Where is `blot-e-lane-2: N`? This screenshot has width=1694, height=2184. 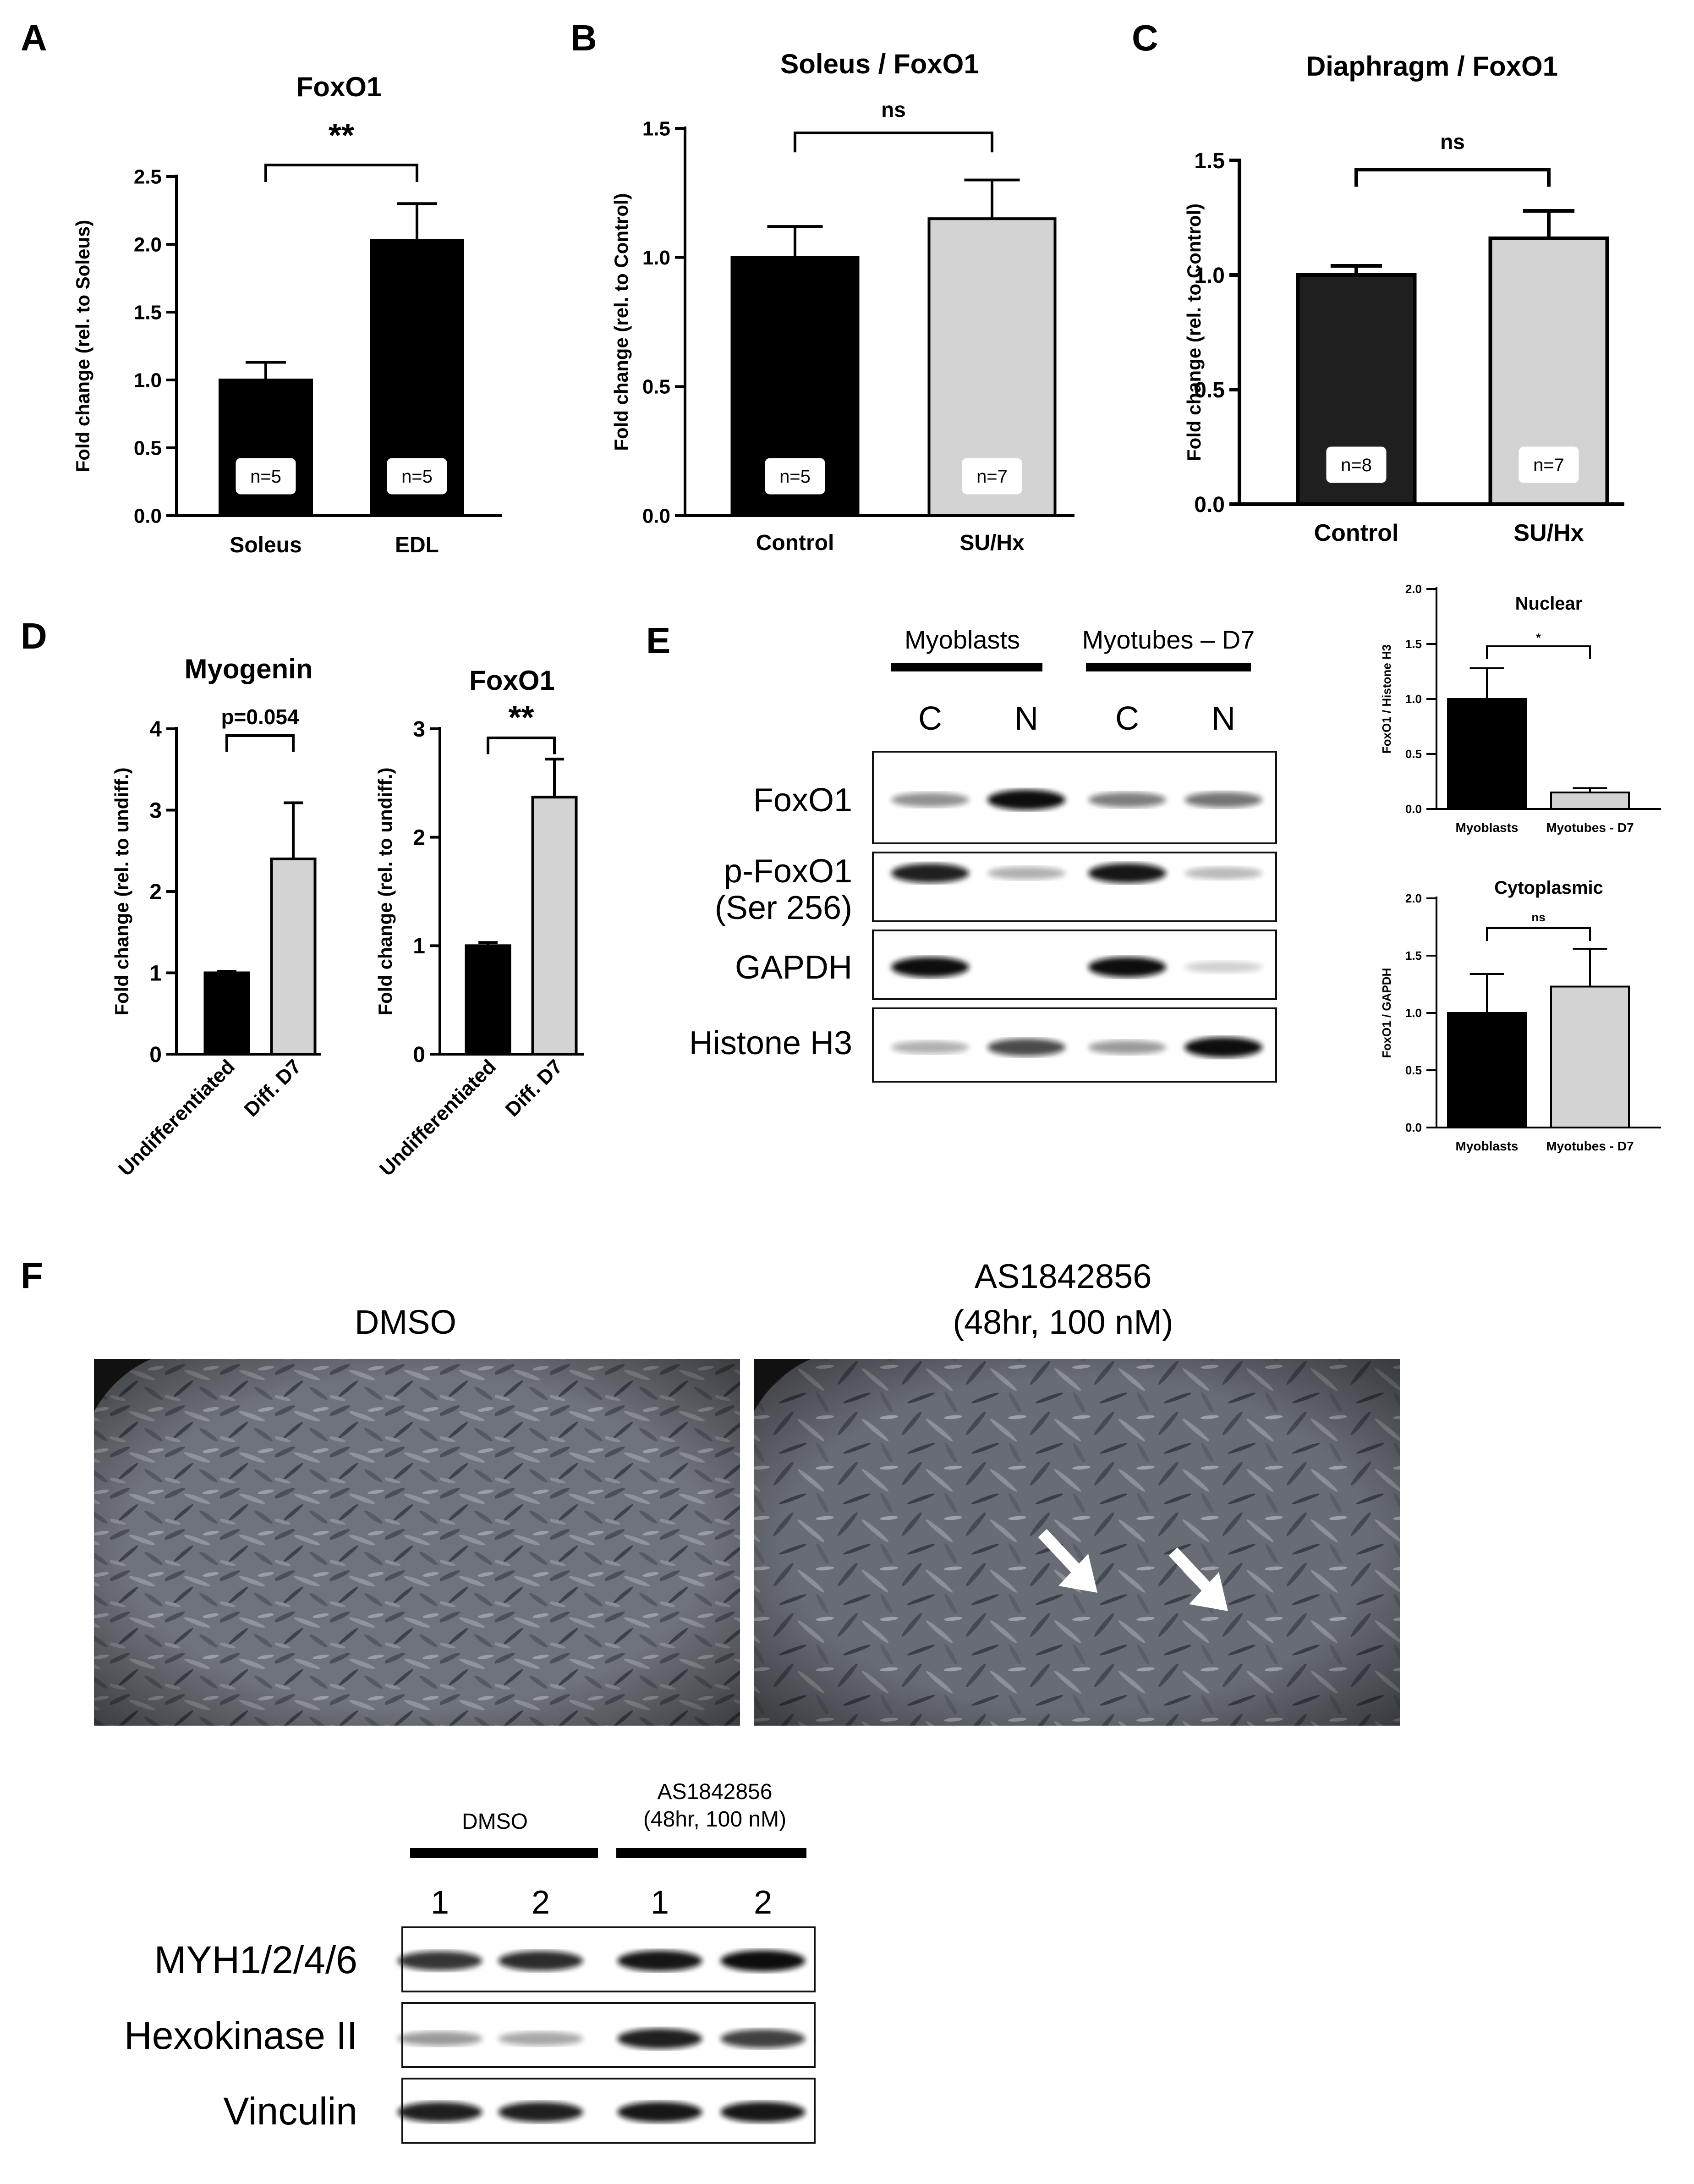
blot-e-lane-2: N is located at coordinates (1026, 718).